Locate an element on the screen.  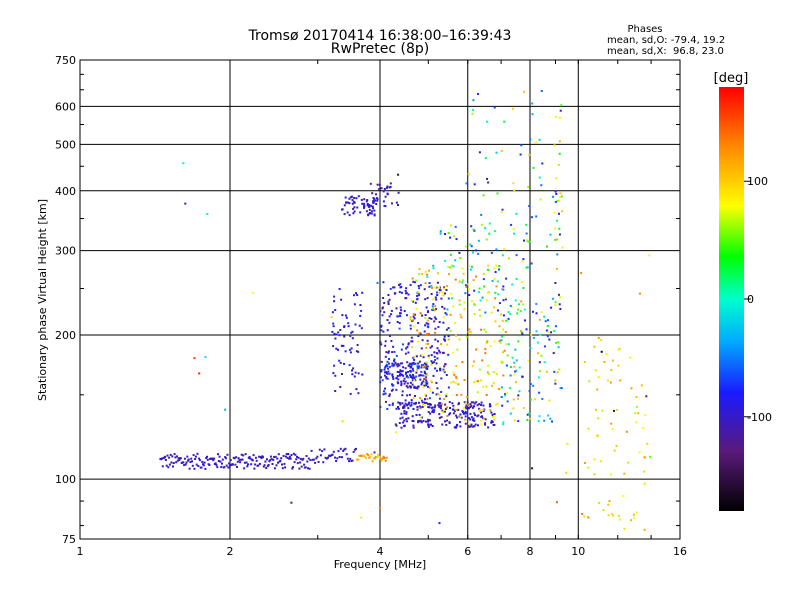
y-tick-label: 500 is located at coordinates (65, 144).